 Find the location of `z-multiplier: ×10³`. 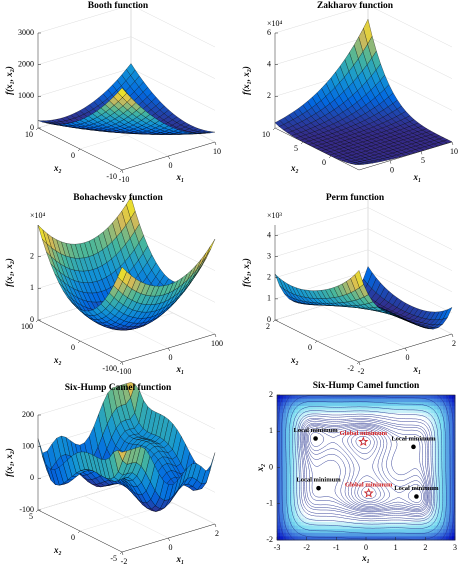

z-multiplier: ×10³ is located at coordinates (275, 215).